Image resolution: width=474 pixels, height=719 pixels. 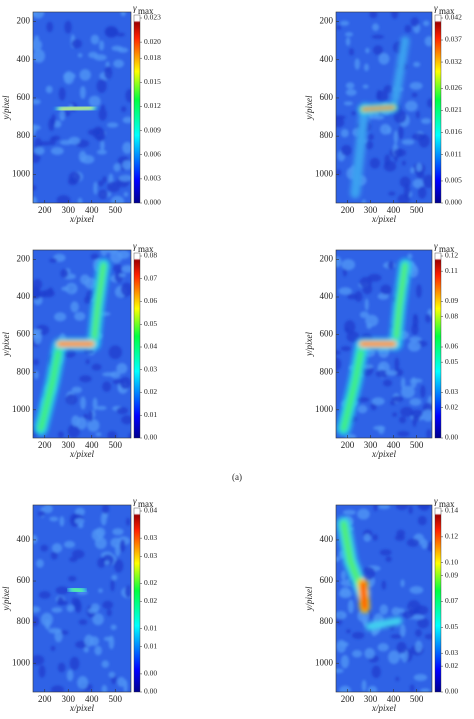 I want to click on colorbar-tick-label: 0.042, so click(x=453, y=17).